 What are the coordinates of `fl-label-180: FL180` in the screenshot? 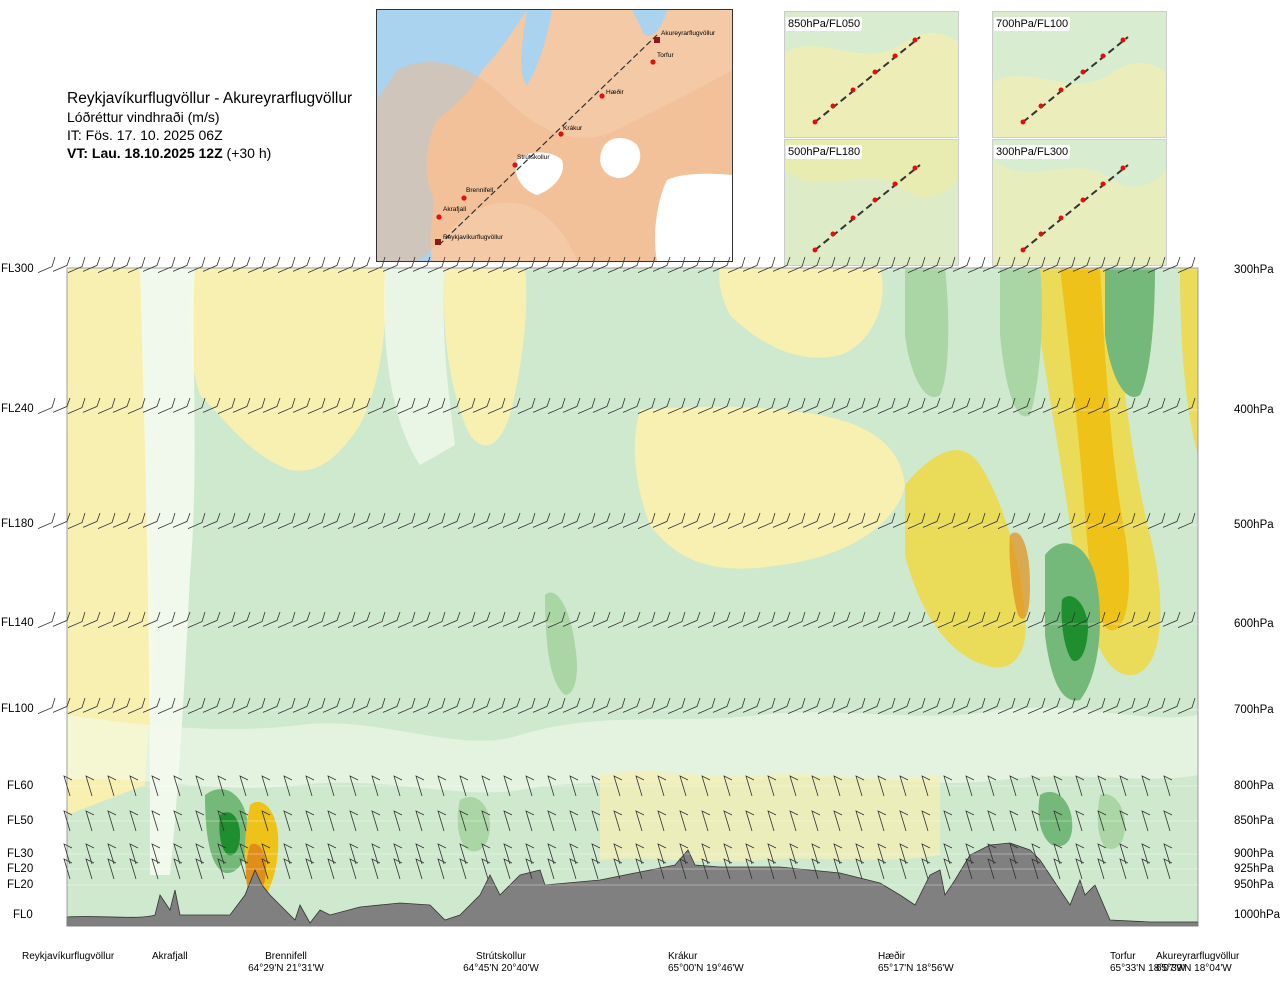 It's located at (17, 524).